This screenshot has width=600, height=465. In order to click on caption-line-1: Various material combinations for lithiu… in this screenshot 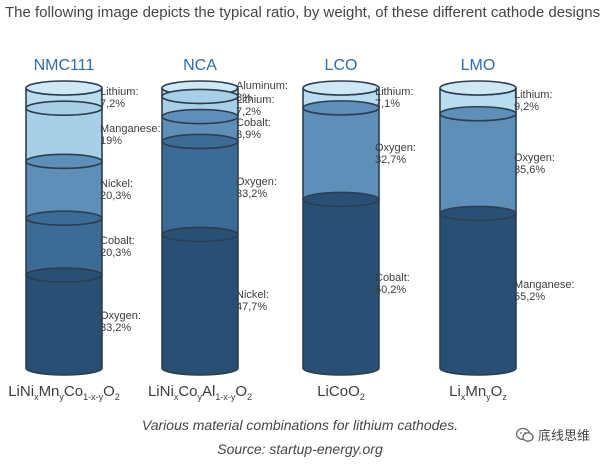, I will do `click(300, 425)`.